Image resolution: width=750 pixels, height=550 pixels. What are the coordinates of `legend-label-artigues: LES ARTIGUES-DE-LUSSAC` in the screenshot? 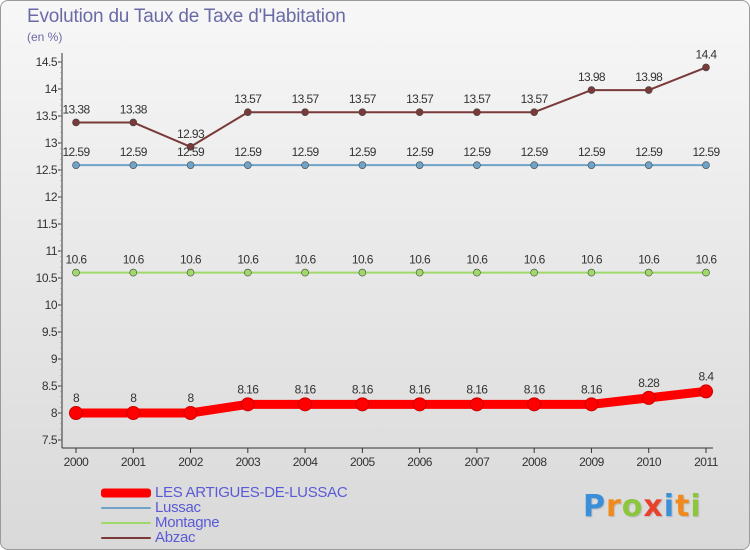 It's located at (251, 492).